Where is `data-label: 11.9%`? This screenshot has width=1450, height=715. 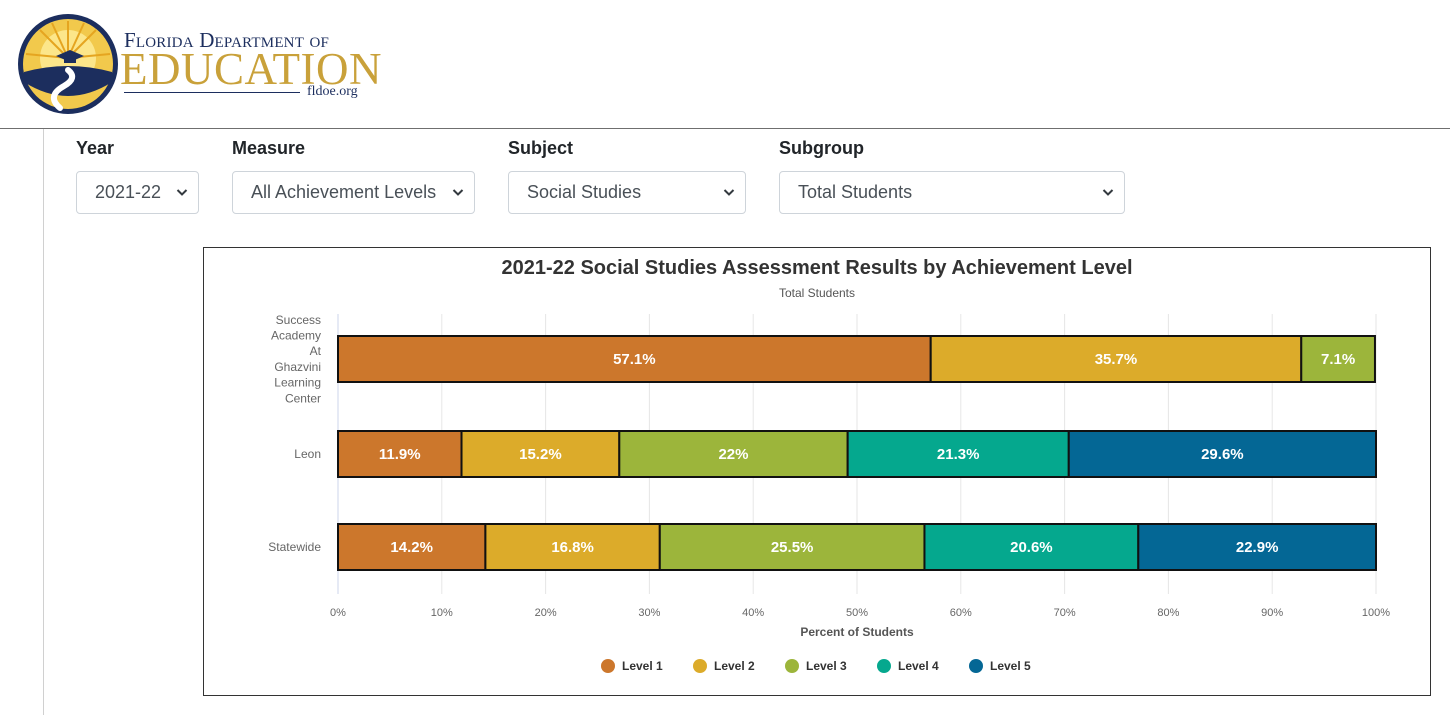
data-label: 11.9% is located at coordinates (400, 454).